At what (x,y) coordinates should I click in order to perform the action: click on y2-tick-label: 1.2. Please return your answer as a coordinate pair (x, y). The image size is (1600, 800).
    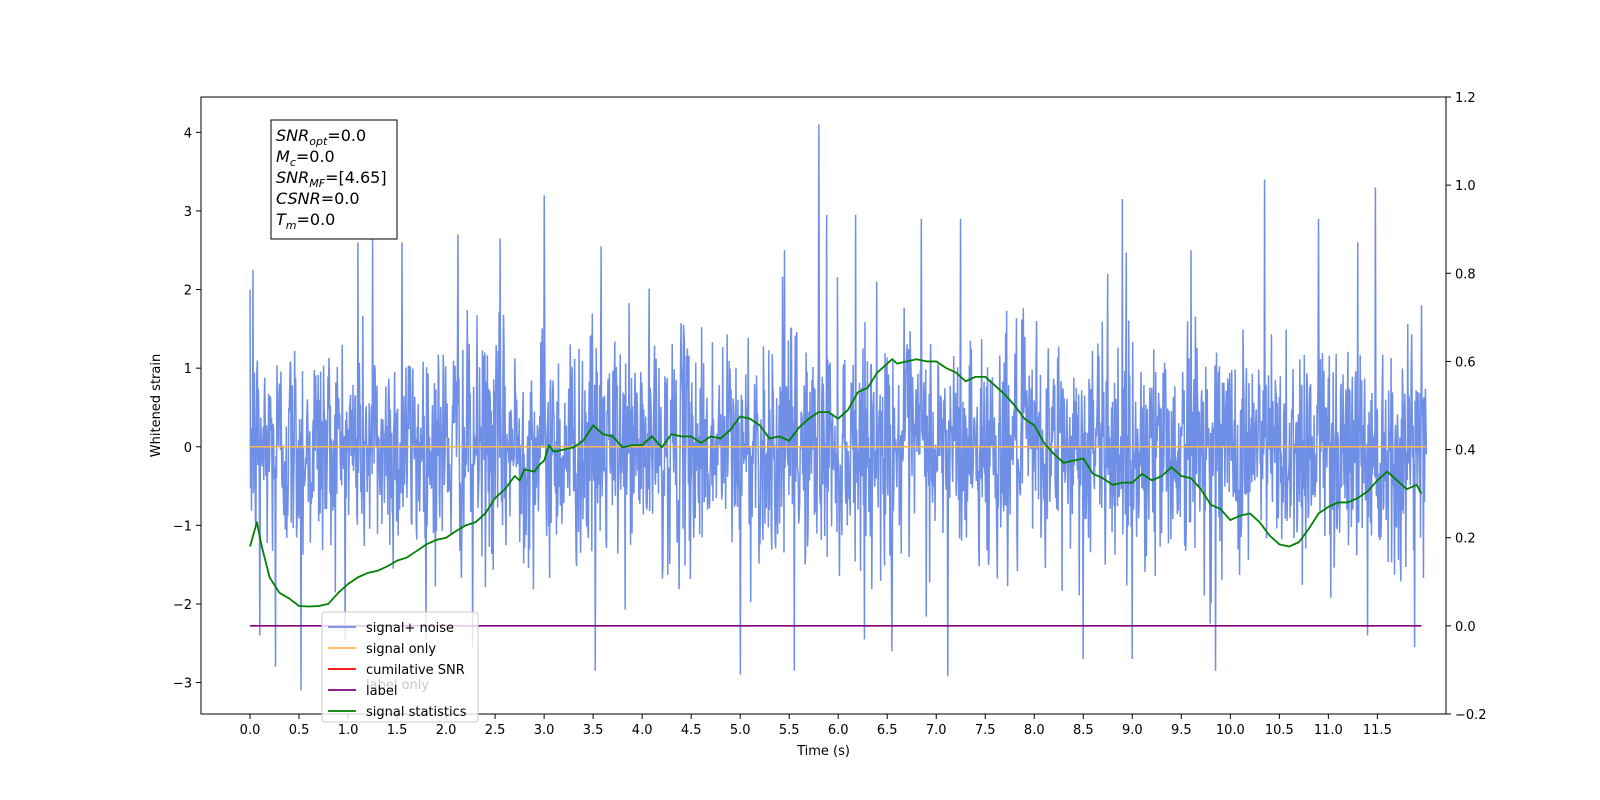
    Looking at the image, I should click on (1465, 98).